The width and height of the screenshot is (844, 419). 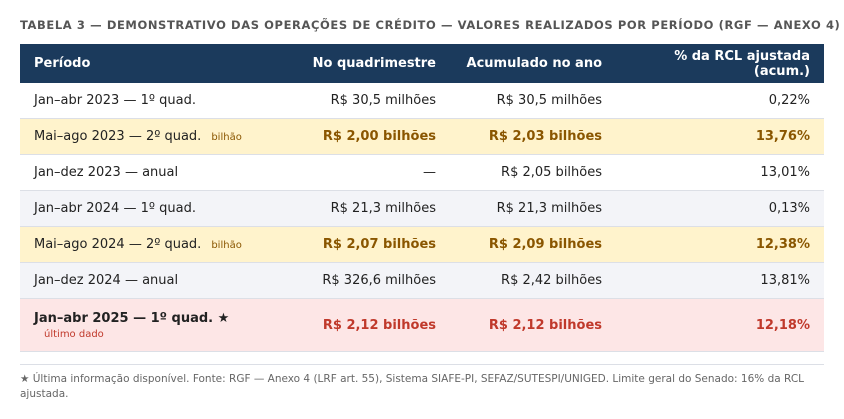 What do you see at coordinates (151, 280) in the screenshot?
I see `row-period: Jan–dez 2024 — anual` at bounding box center [151, 280].